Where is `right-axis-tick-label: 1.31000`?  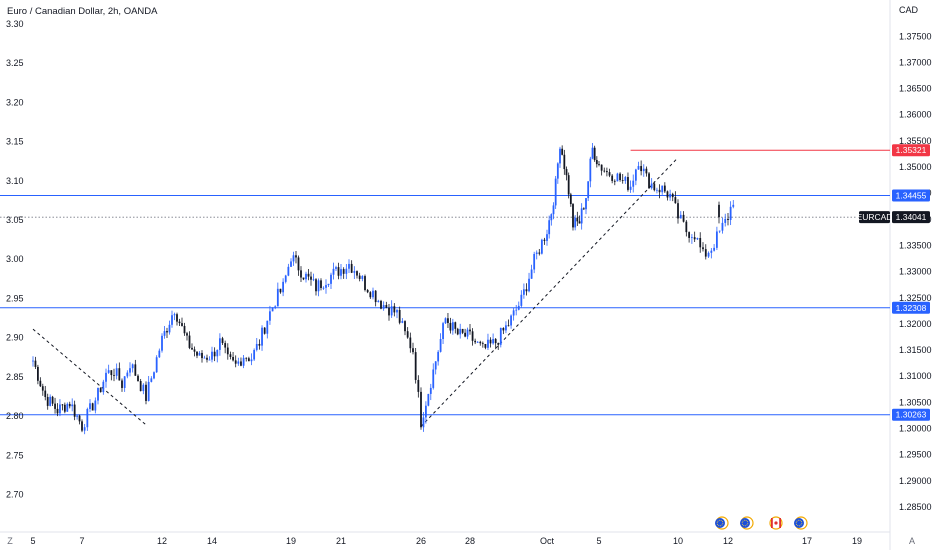
right-axis-tick-label: 1.31000 is located at coordinates (915, 376).